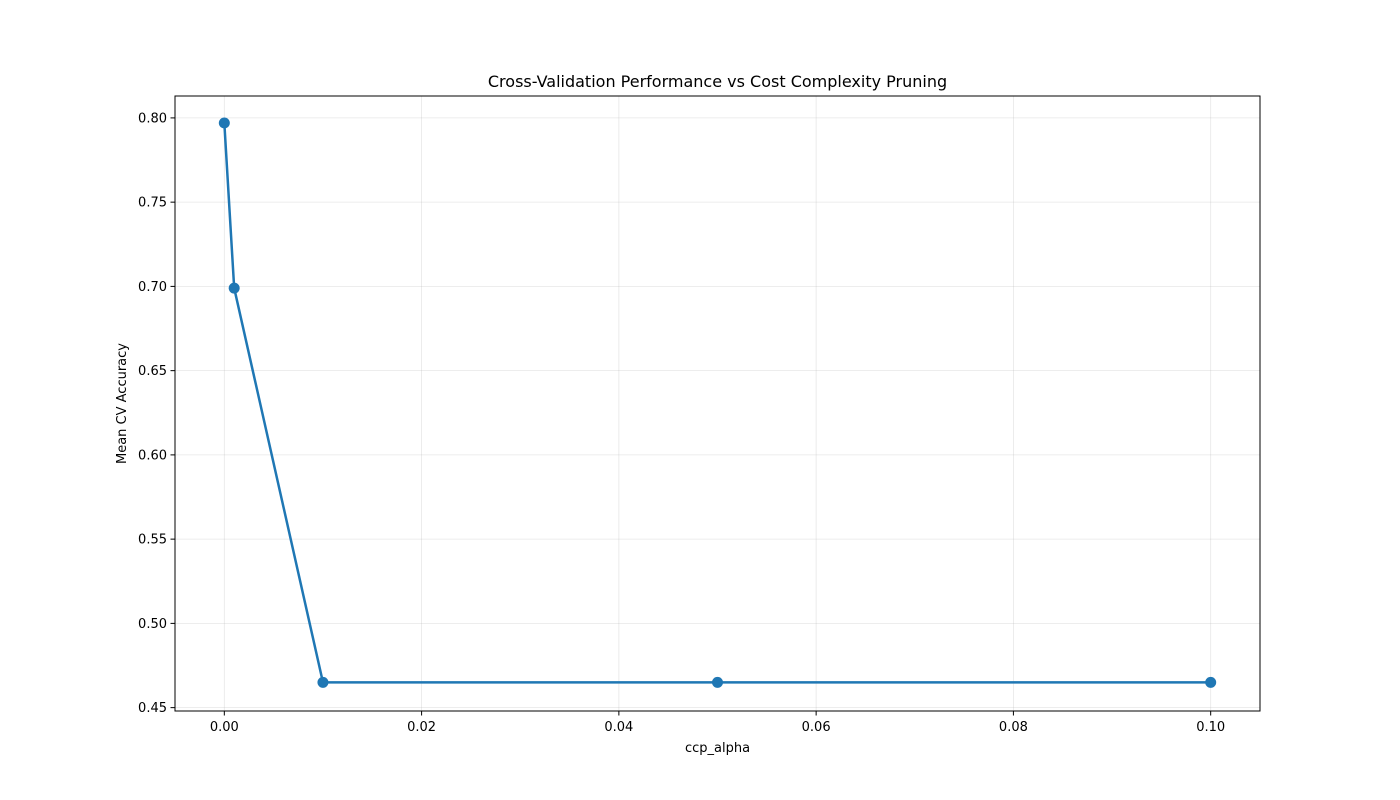 This screenshot has height=800, width=1400. What do you see at coordinates (152, 540) in the screenshot?
I see `y-tick-label: 0.55` at bounding box center [152, 540].